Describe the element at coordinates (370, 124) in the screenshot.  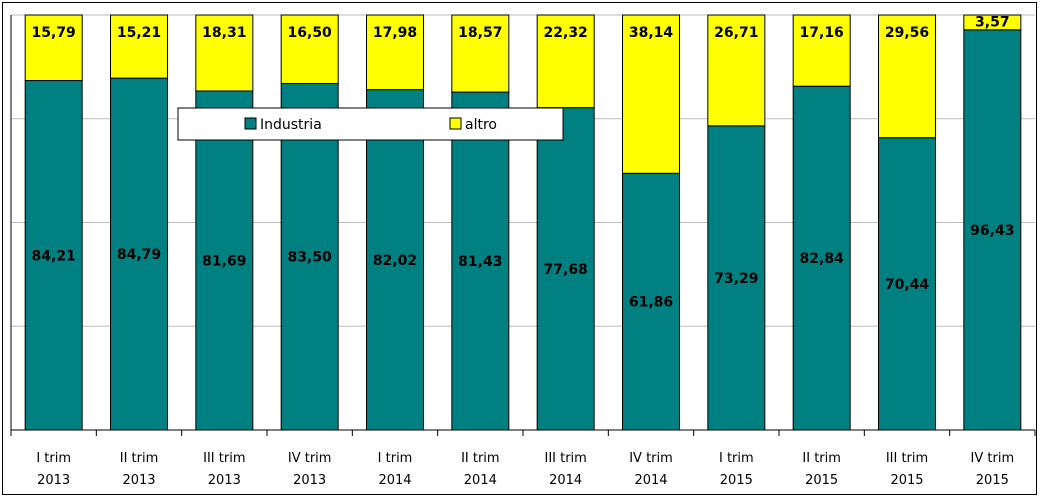
I see `legend-box` at that location.